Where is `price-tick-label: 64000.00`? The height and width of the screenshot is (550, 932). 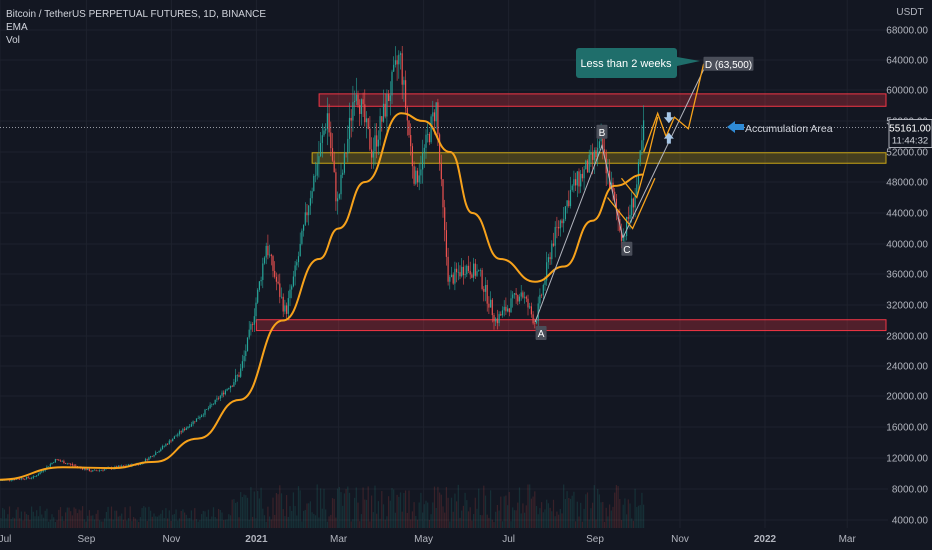 price-tick-label: 64000.00 is located at coordinates (907, 61).